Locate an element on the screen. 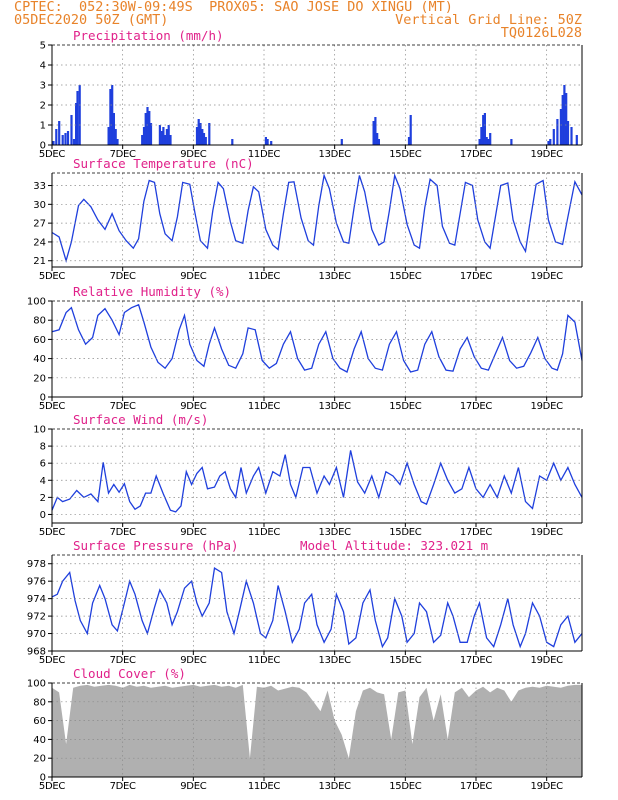  y-tick-label: 976 is located at coordinates (36, 582).